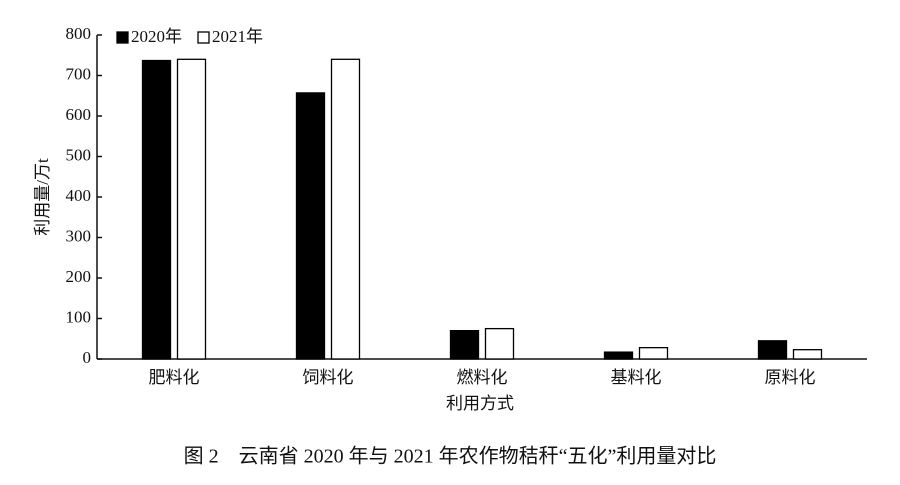 The image size is (900, 485). What do you see at coordinates (79, 195) in the screenshot?
I see `y-tick-label: 400` at bounding box center [79, 195].